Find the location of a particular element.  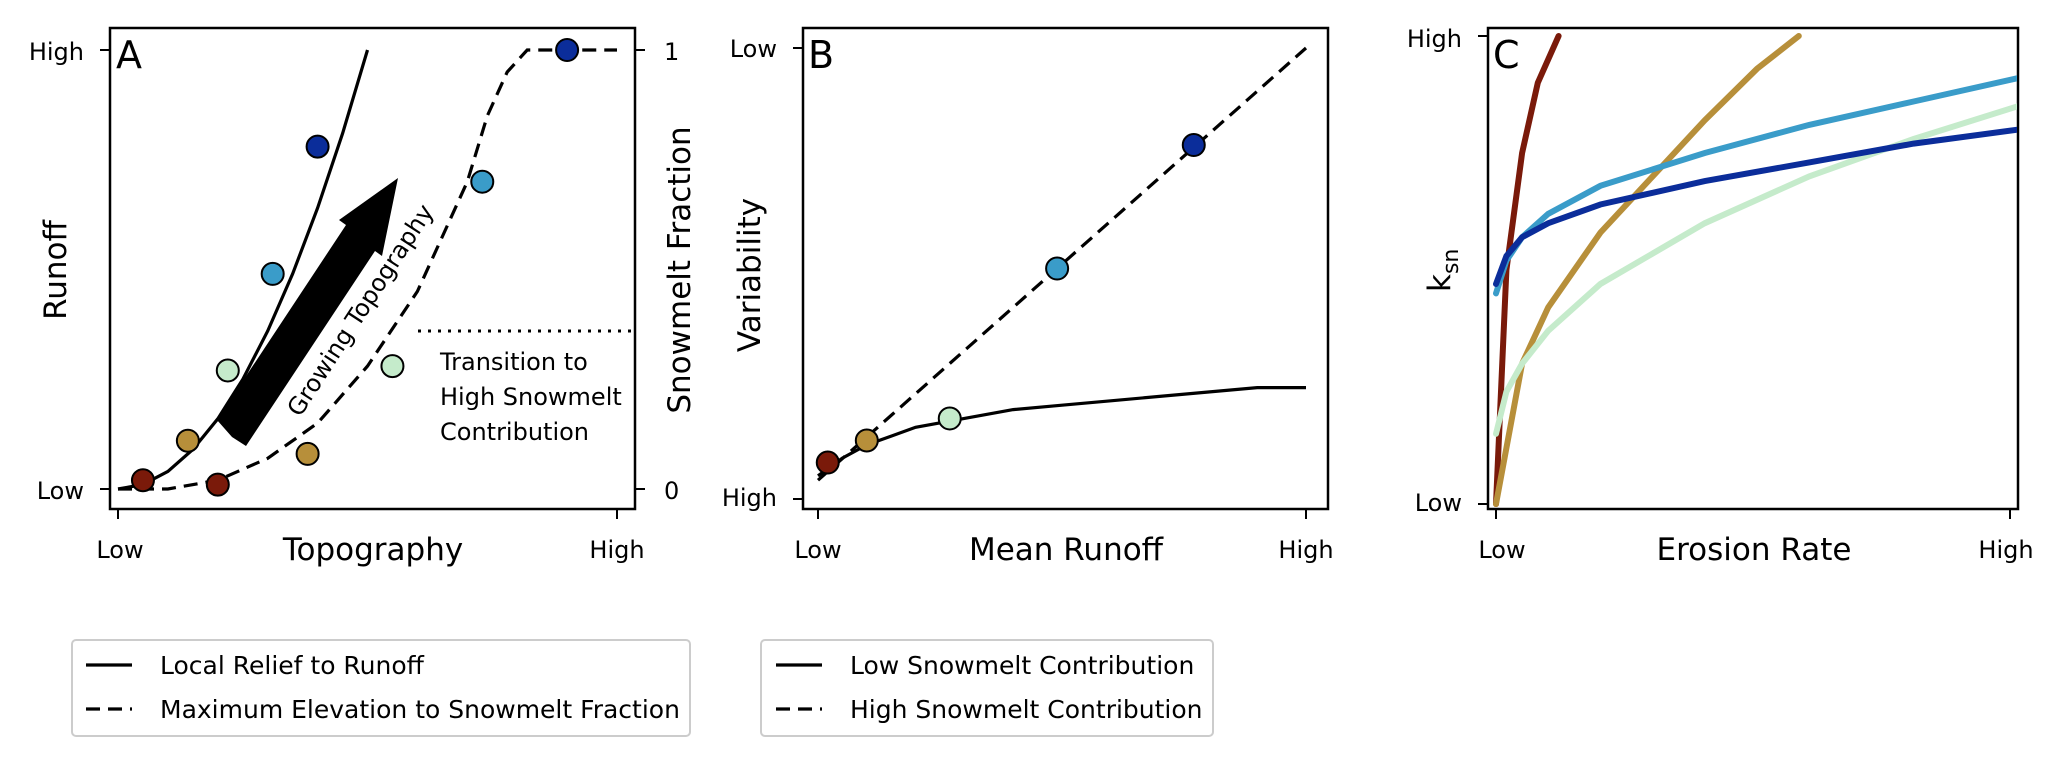

a-xlabel: Topography is located at coordinates (372, 550).